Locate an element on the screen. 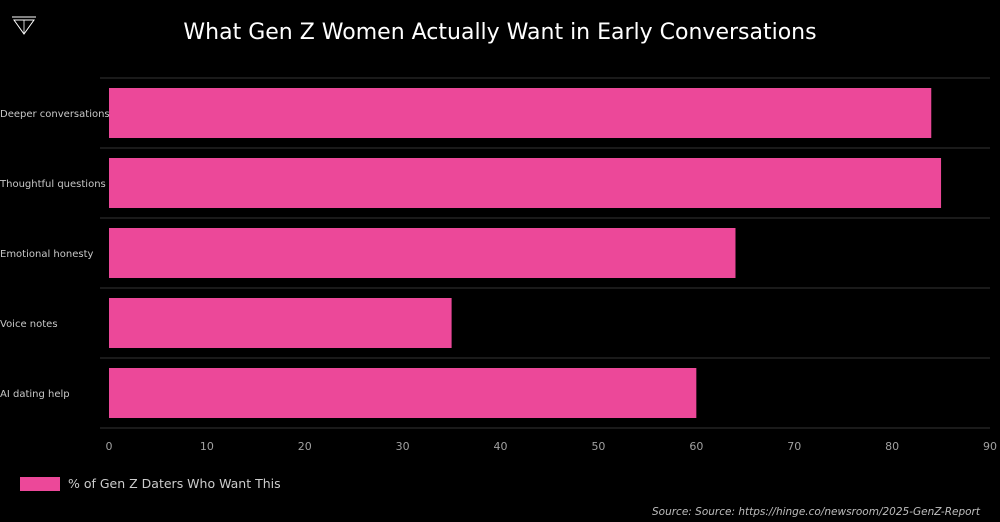 The height and width of the screenshot is (522, 1000). x-tick-label: 20 is located at coordinates (305, 446).